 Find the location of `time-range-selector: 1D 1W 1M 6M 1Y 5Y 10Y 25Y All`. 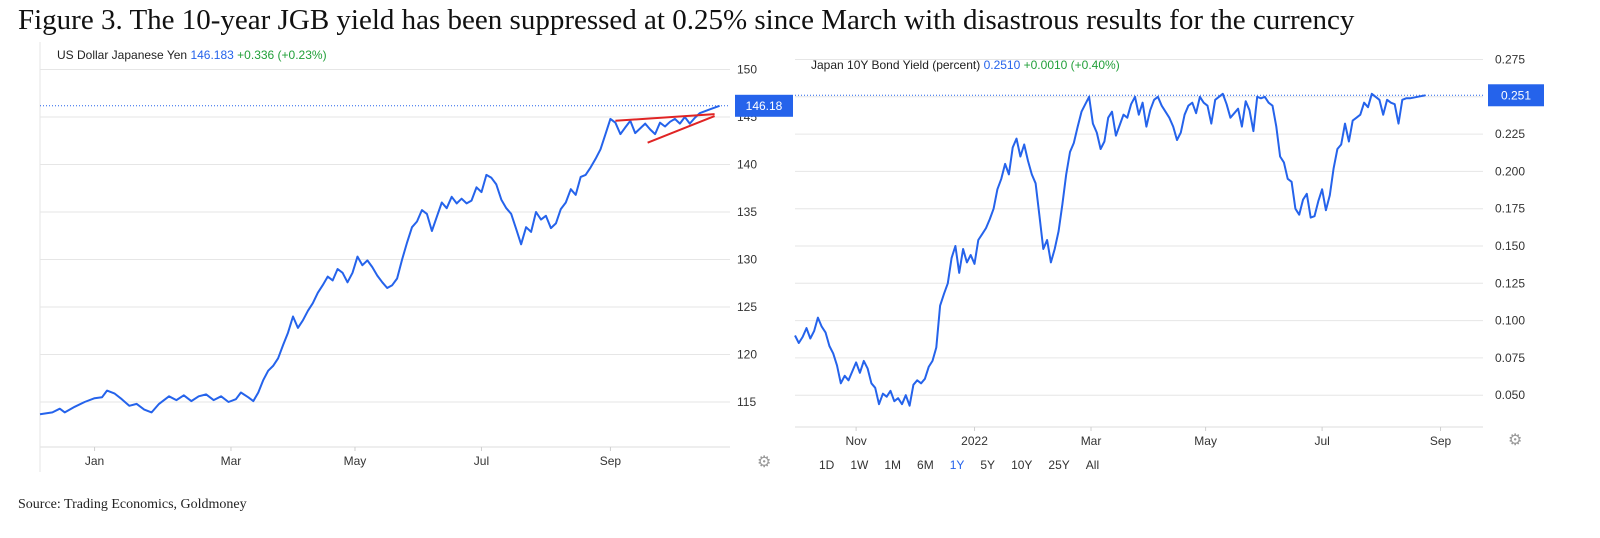

time-range-selector: 1D 1W 1M 6M 1Y 5Y 10Y 25Y All is located at coordinates (959, 465).